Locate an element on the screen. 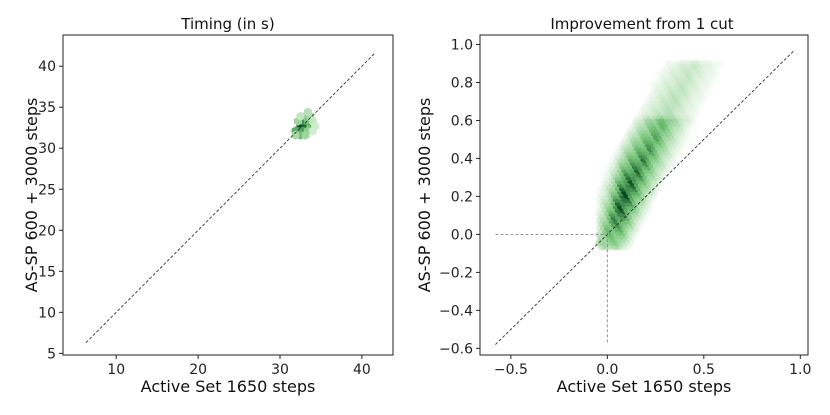 This screenshot has height=415, width=830. timing-hexbin is located at coordinates (305, 123).